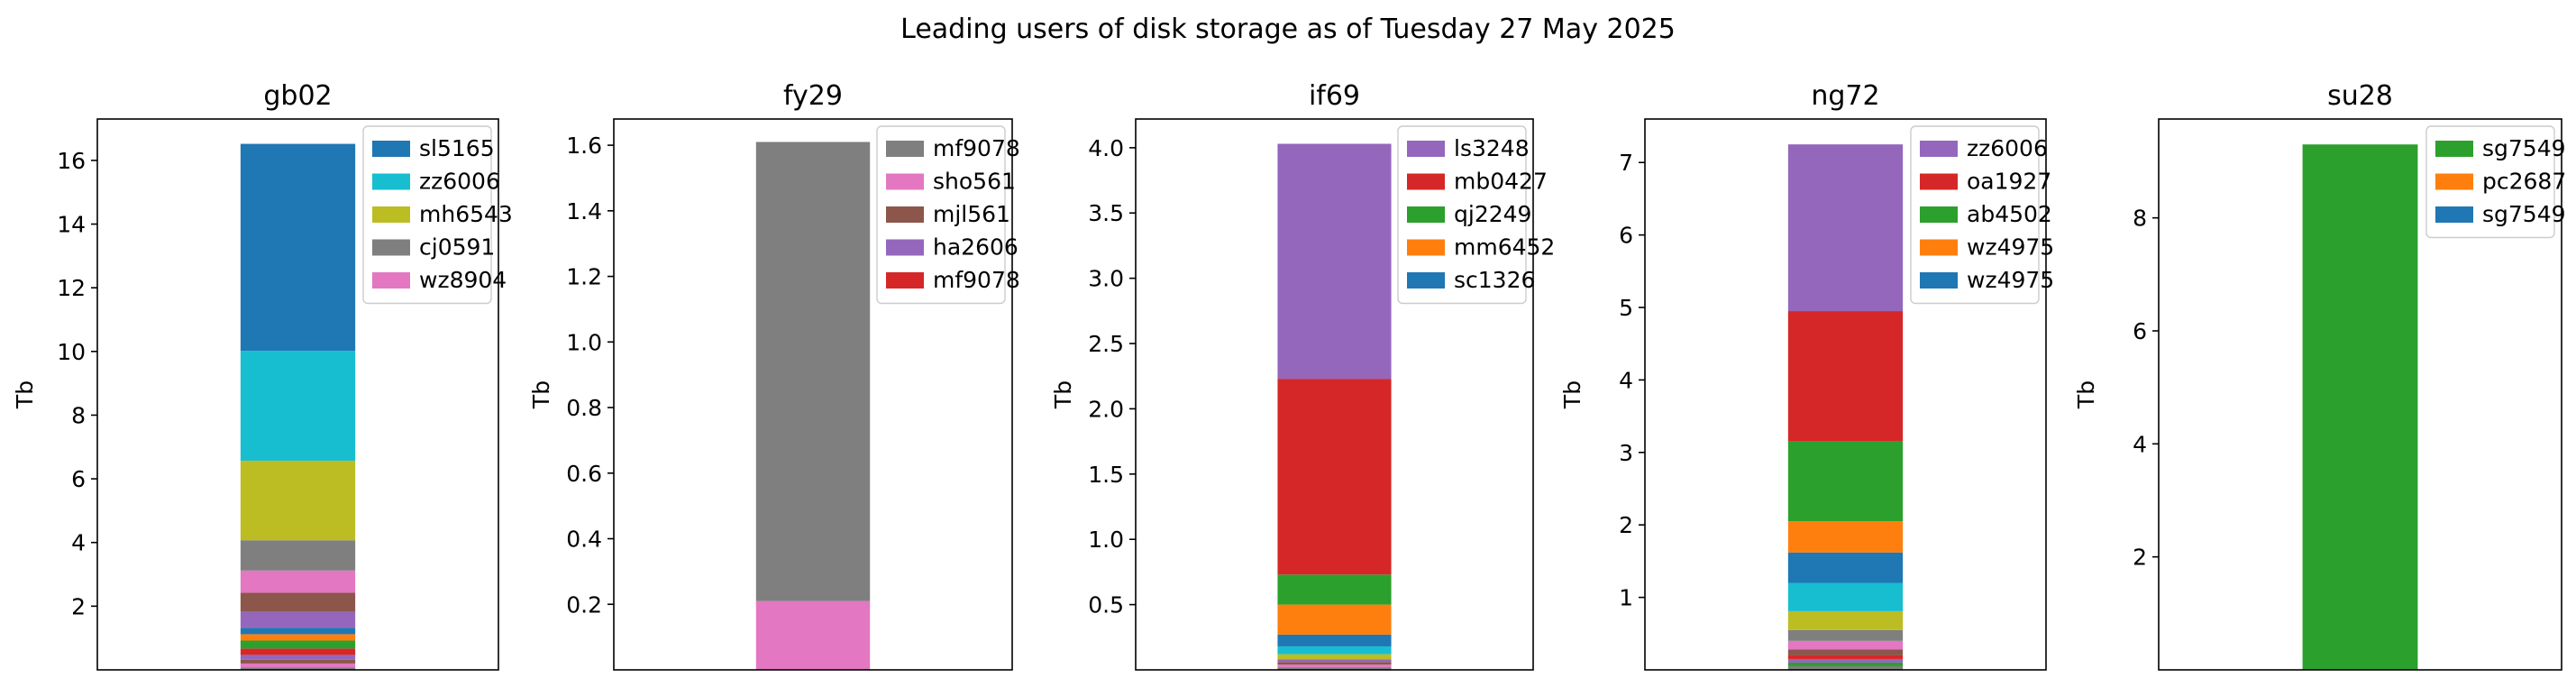 Image resolution: width=2576 pixels, height=687 pixels. I want to click on legend-label: ab4502, so click(2009, 214).